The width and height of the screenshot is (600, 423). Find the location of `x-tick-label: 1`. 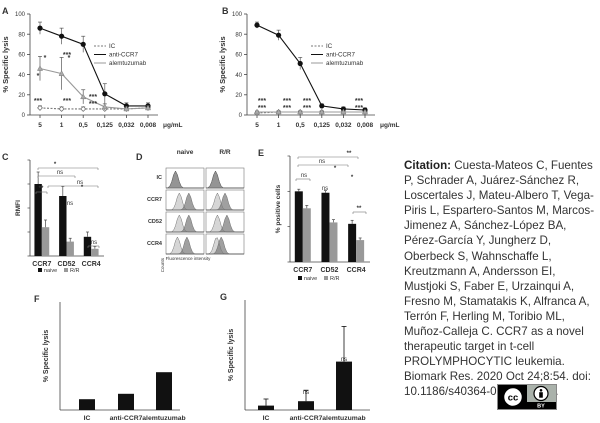

x-tick-label: 1 is located at coordinates (279, 125).